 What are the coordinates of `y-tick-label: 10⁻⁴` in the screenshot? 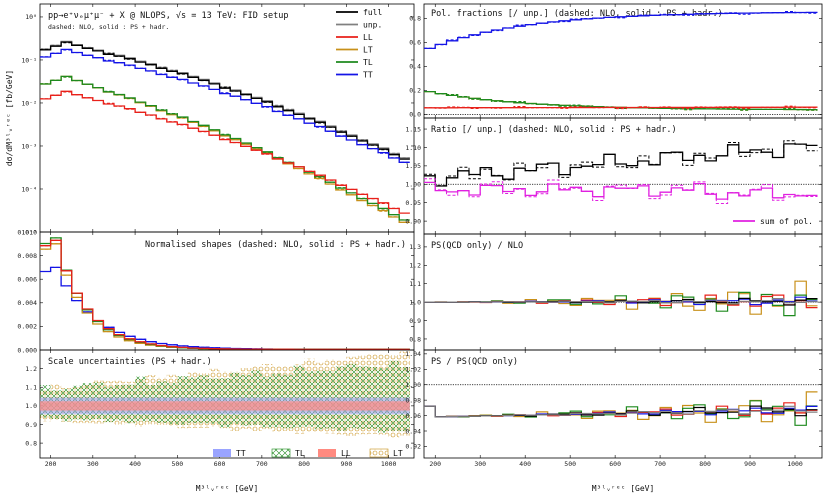 It's located at (29, 189).